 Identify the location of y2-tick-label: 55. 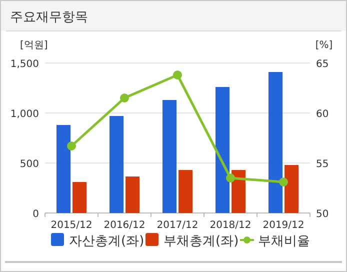
(322, 164).